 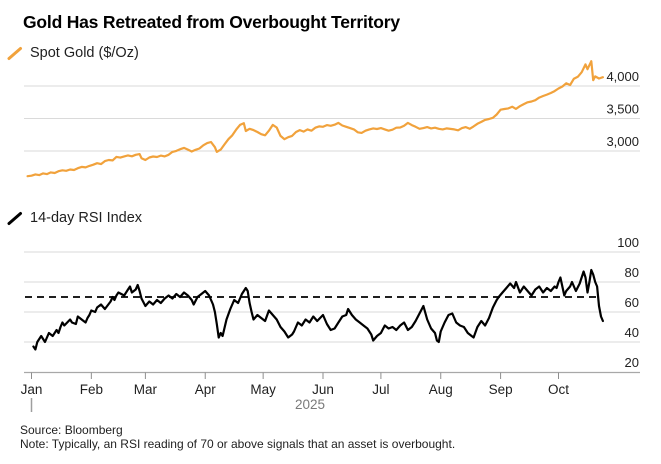 I want to click on spot-gold-line-icon, so click(x=14, y=53).